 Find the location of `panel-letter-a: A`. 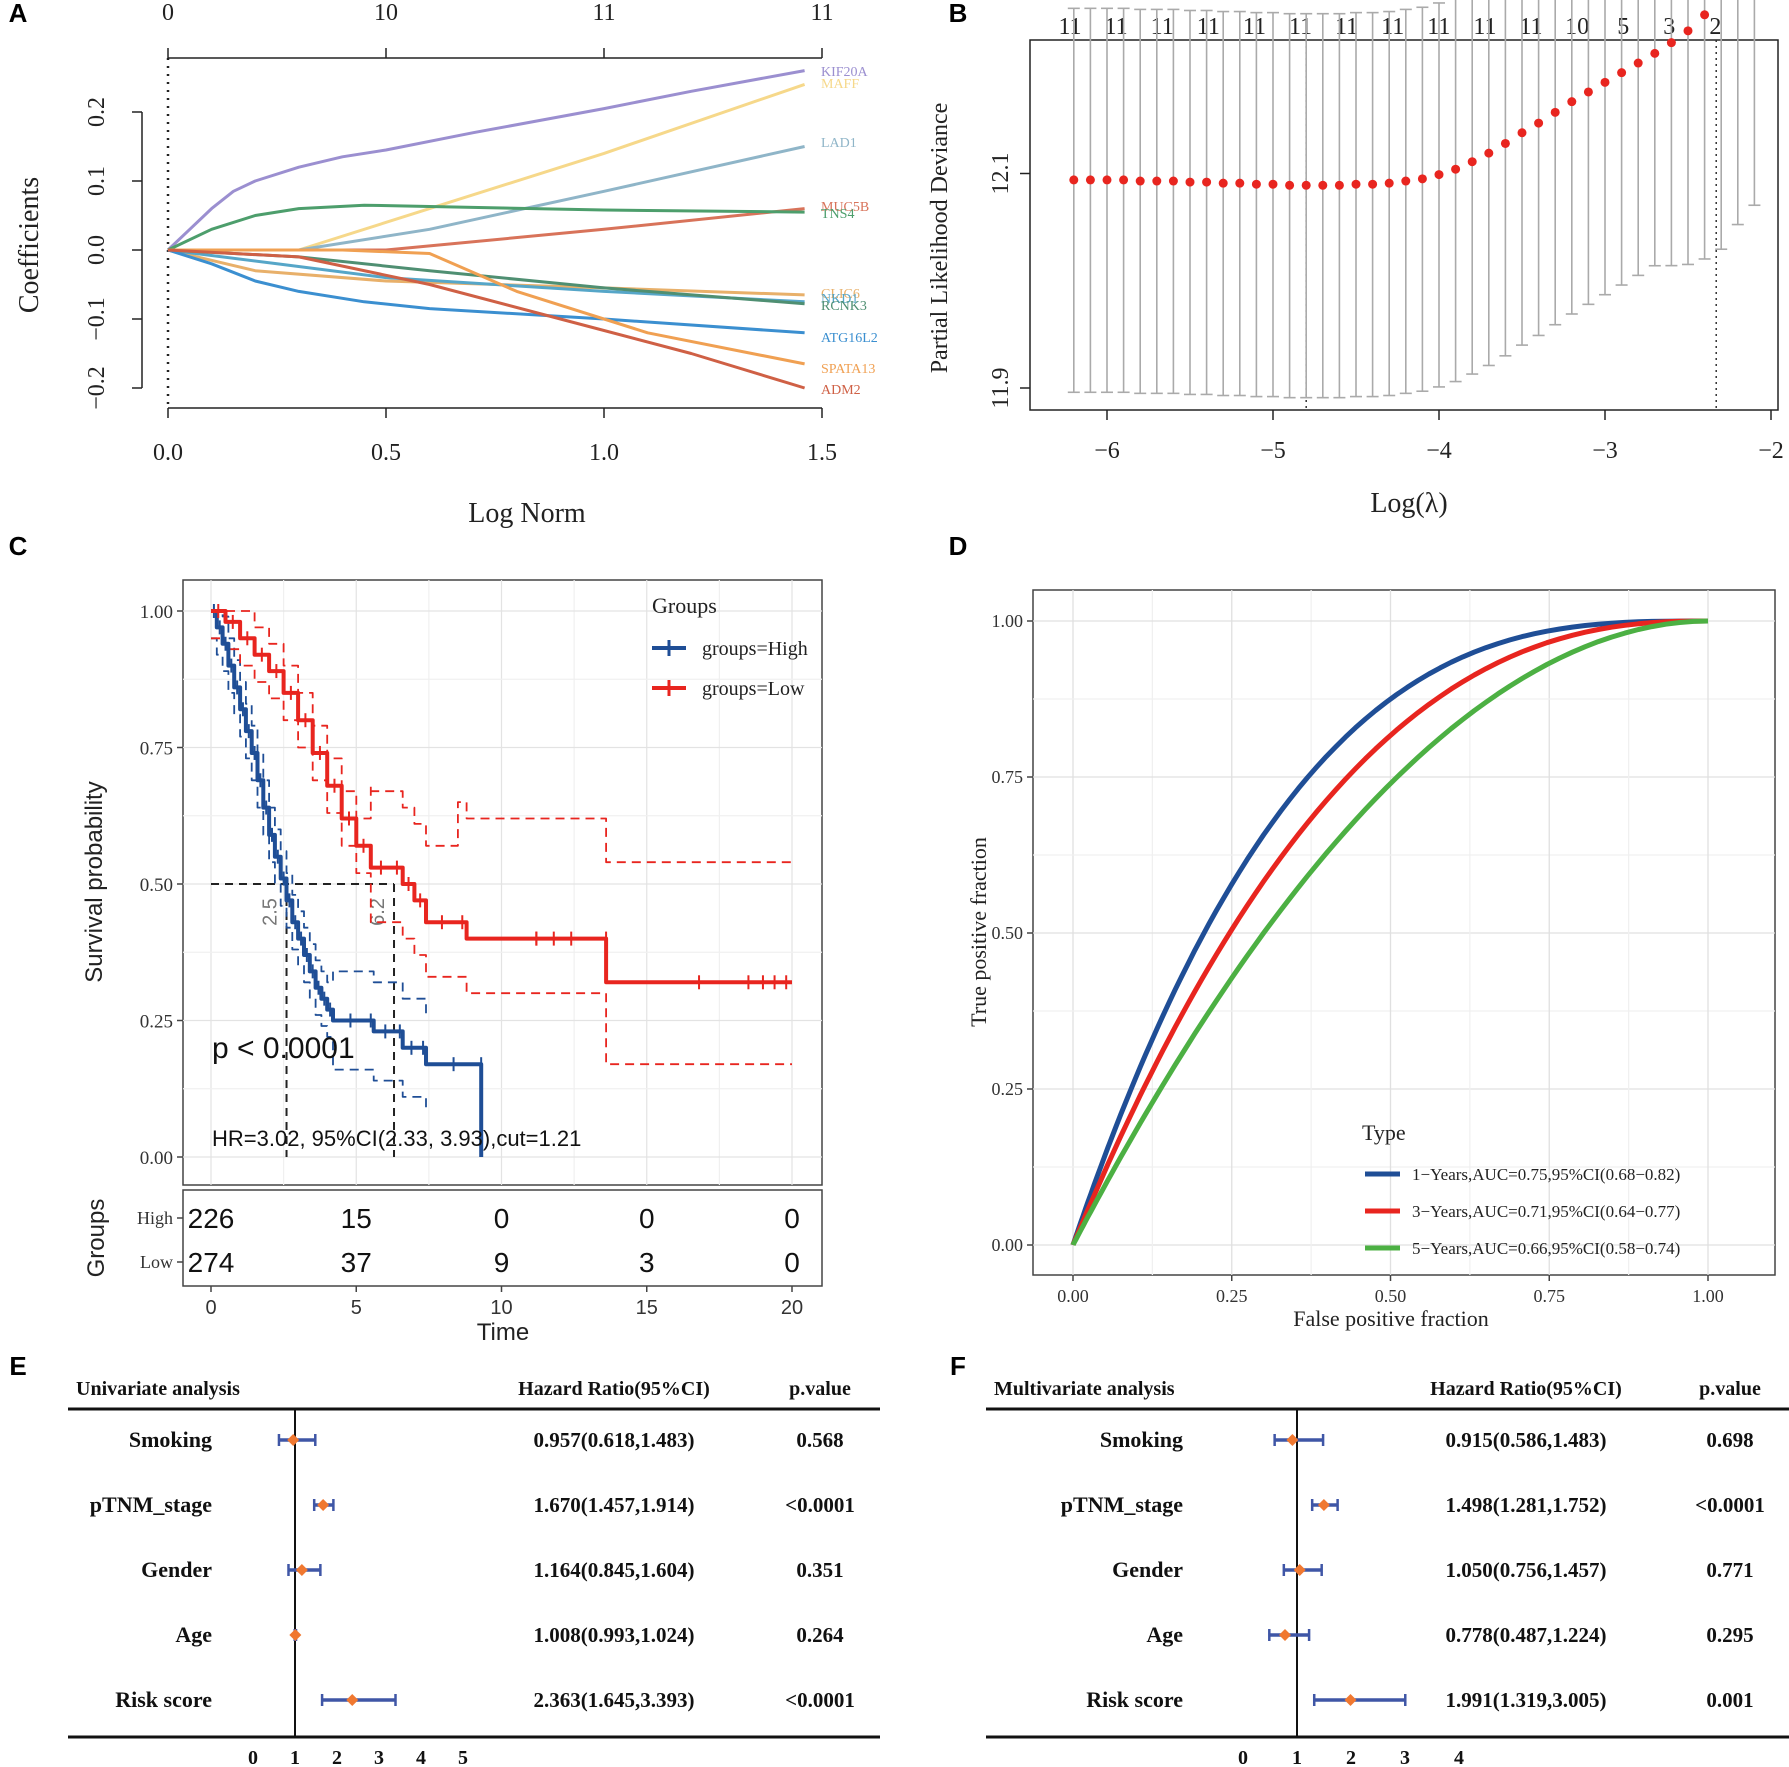

panel-letter-a: A is located at coordinates (18, 14).